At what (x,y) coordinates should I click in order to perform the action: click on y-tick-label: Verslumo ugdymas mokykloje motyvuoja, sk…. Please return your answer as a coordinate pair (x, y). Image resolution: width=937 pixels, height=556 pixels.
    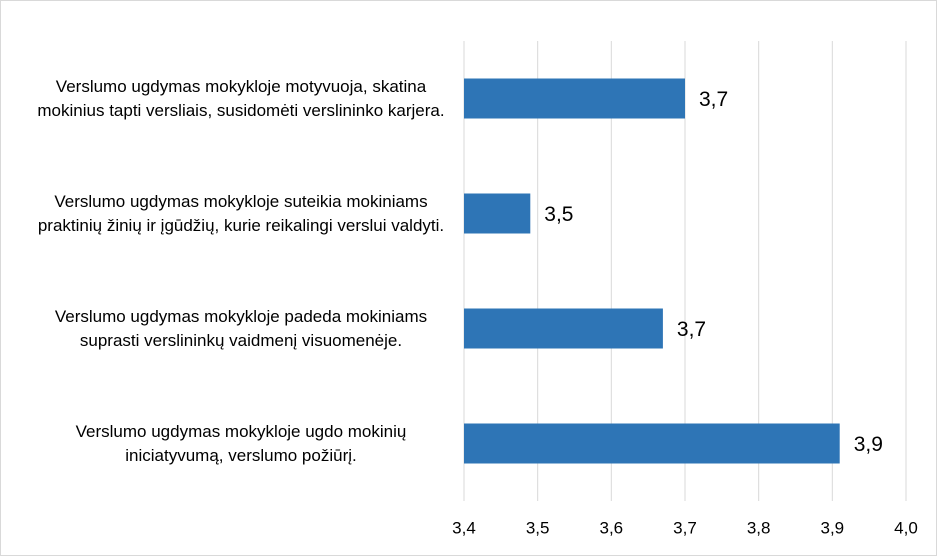
    Looking at the image, I should click on (241, 98).